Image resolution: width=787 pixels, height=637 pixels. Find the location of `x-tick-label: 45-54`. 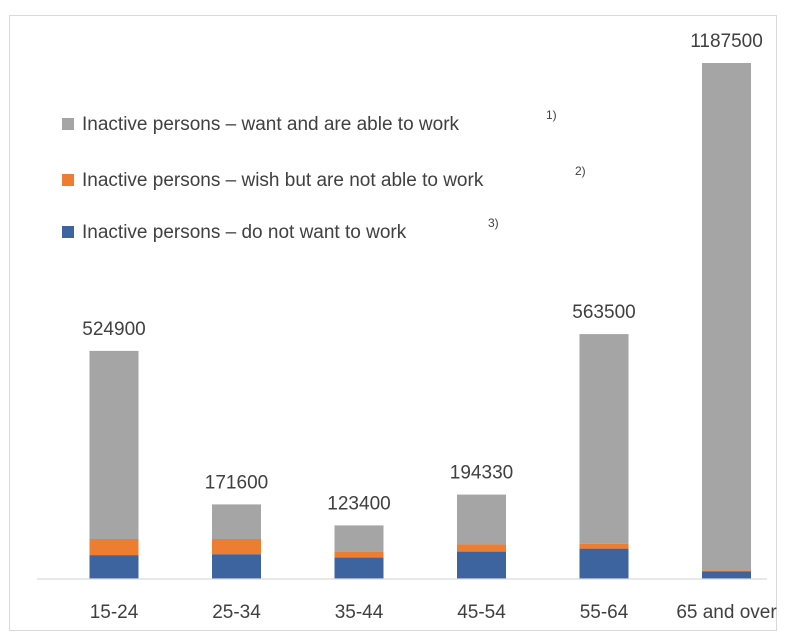

x-tick-label: 45-54 is located at coordinates (481, 612).